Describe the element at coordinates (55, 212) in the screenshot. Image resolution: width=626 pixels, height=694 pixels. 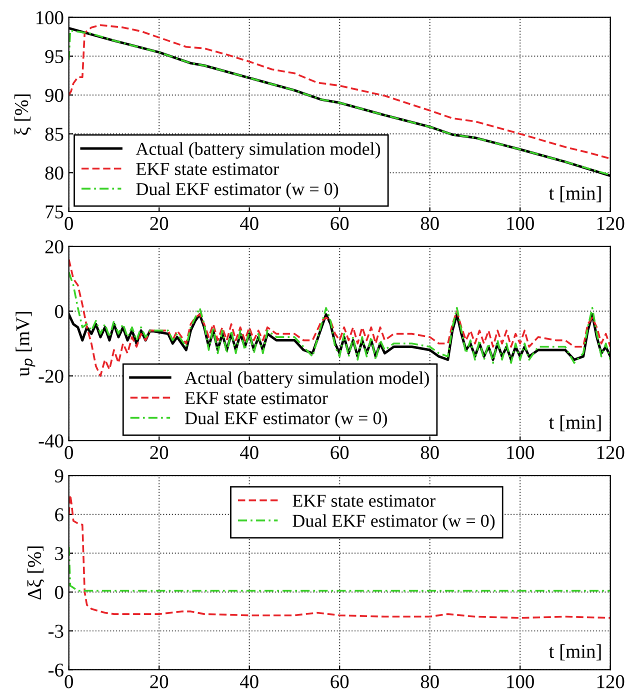
I see `y-tick-label: 75` at that location.